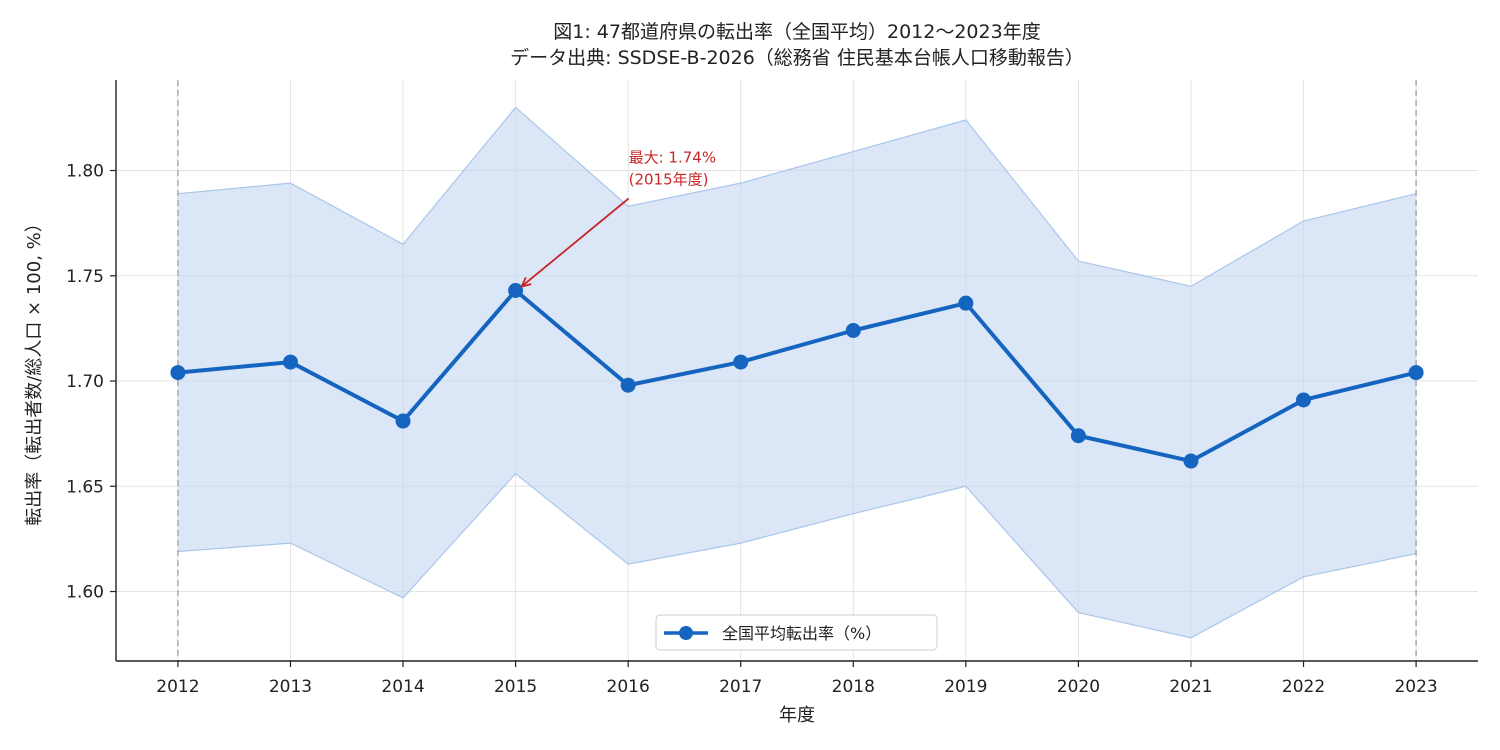  Describe the element at coordinates (797, 58) in the screenshot. I see `chart-title-line2: データ出典: SSDSE-B-2026（総務省 住民基本台帳人口移動報告）` at that location.